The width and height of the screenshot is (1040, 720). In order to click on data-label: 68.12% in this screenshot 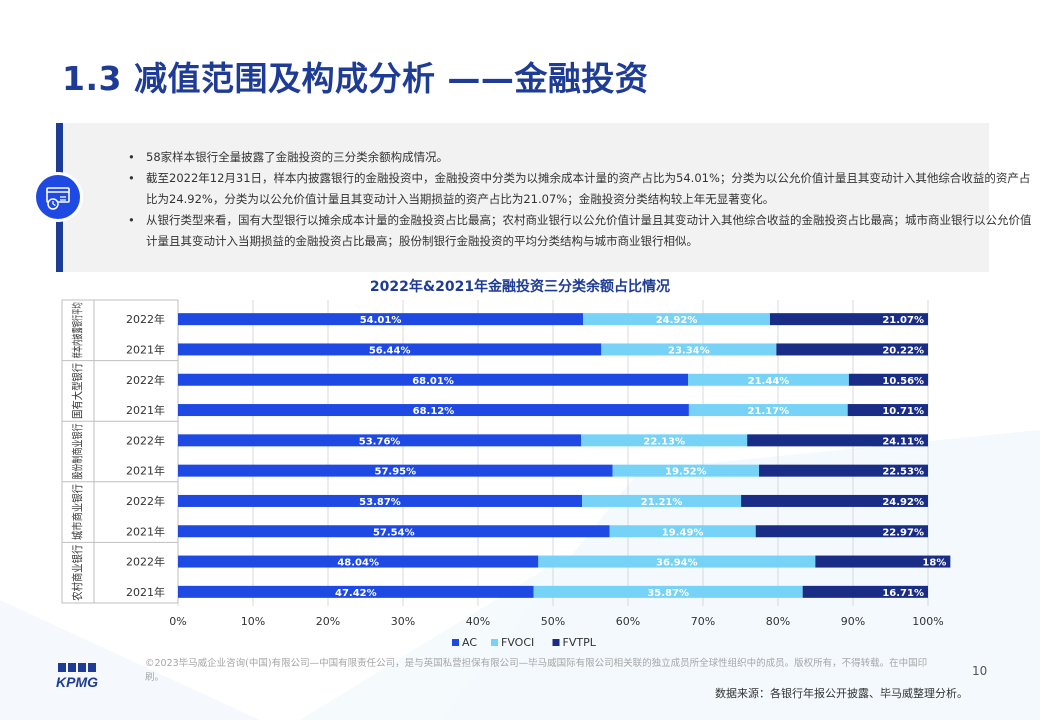, I will do `click(434, 411)`.